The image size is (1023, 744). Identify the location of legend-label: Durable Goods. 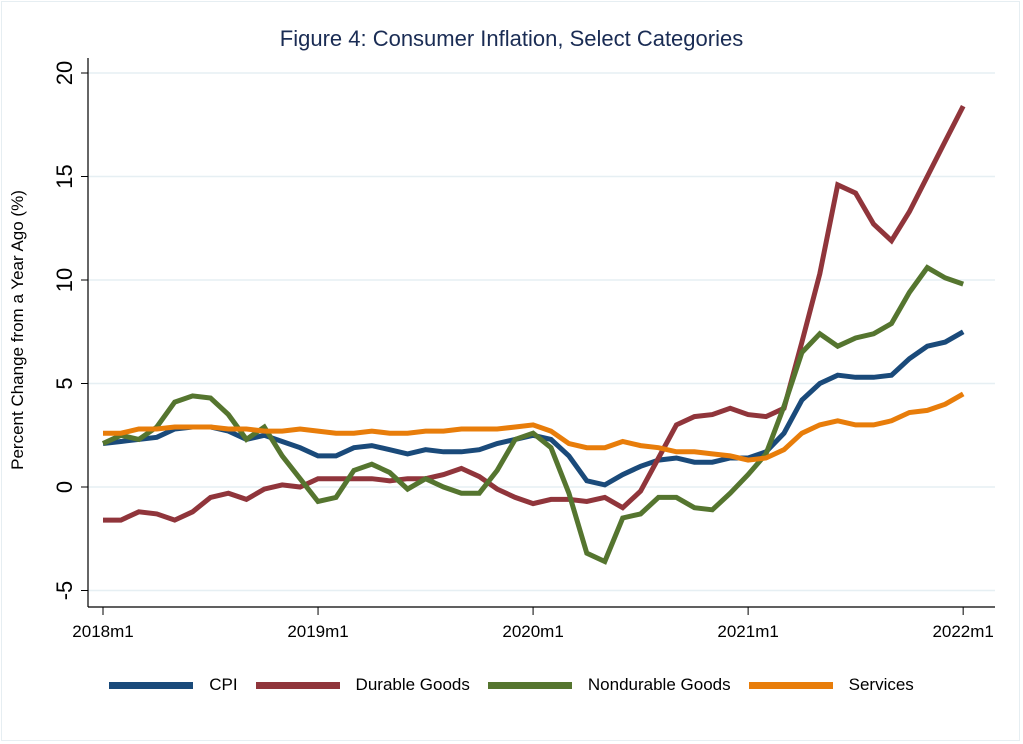
(412, 684).